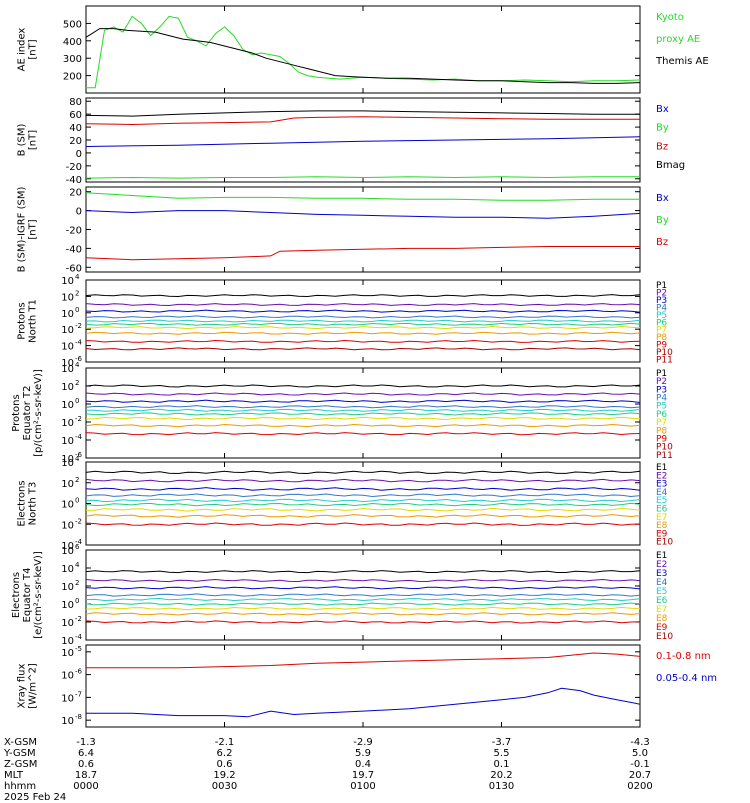 The height and width of the screenshot is (803, 750). What do you see at coordinates (664, 637) in the screenshot?
I see `legend-entry: E10` at bounding box center [664, 637].